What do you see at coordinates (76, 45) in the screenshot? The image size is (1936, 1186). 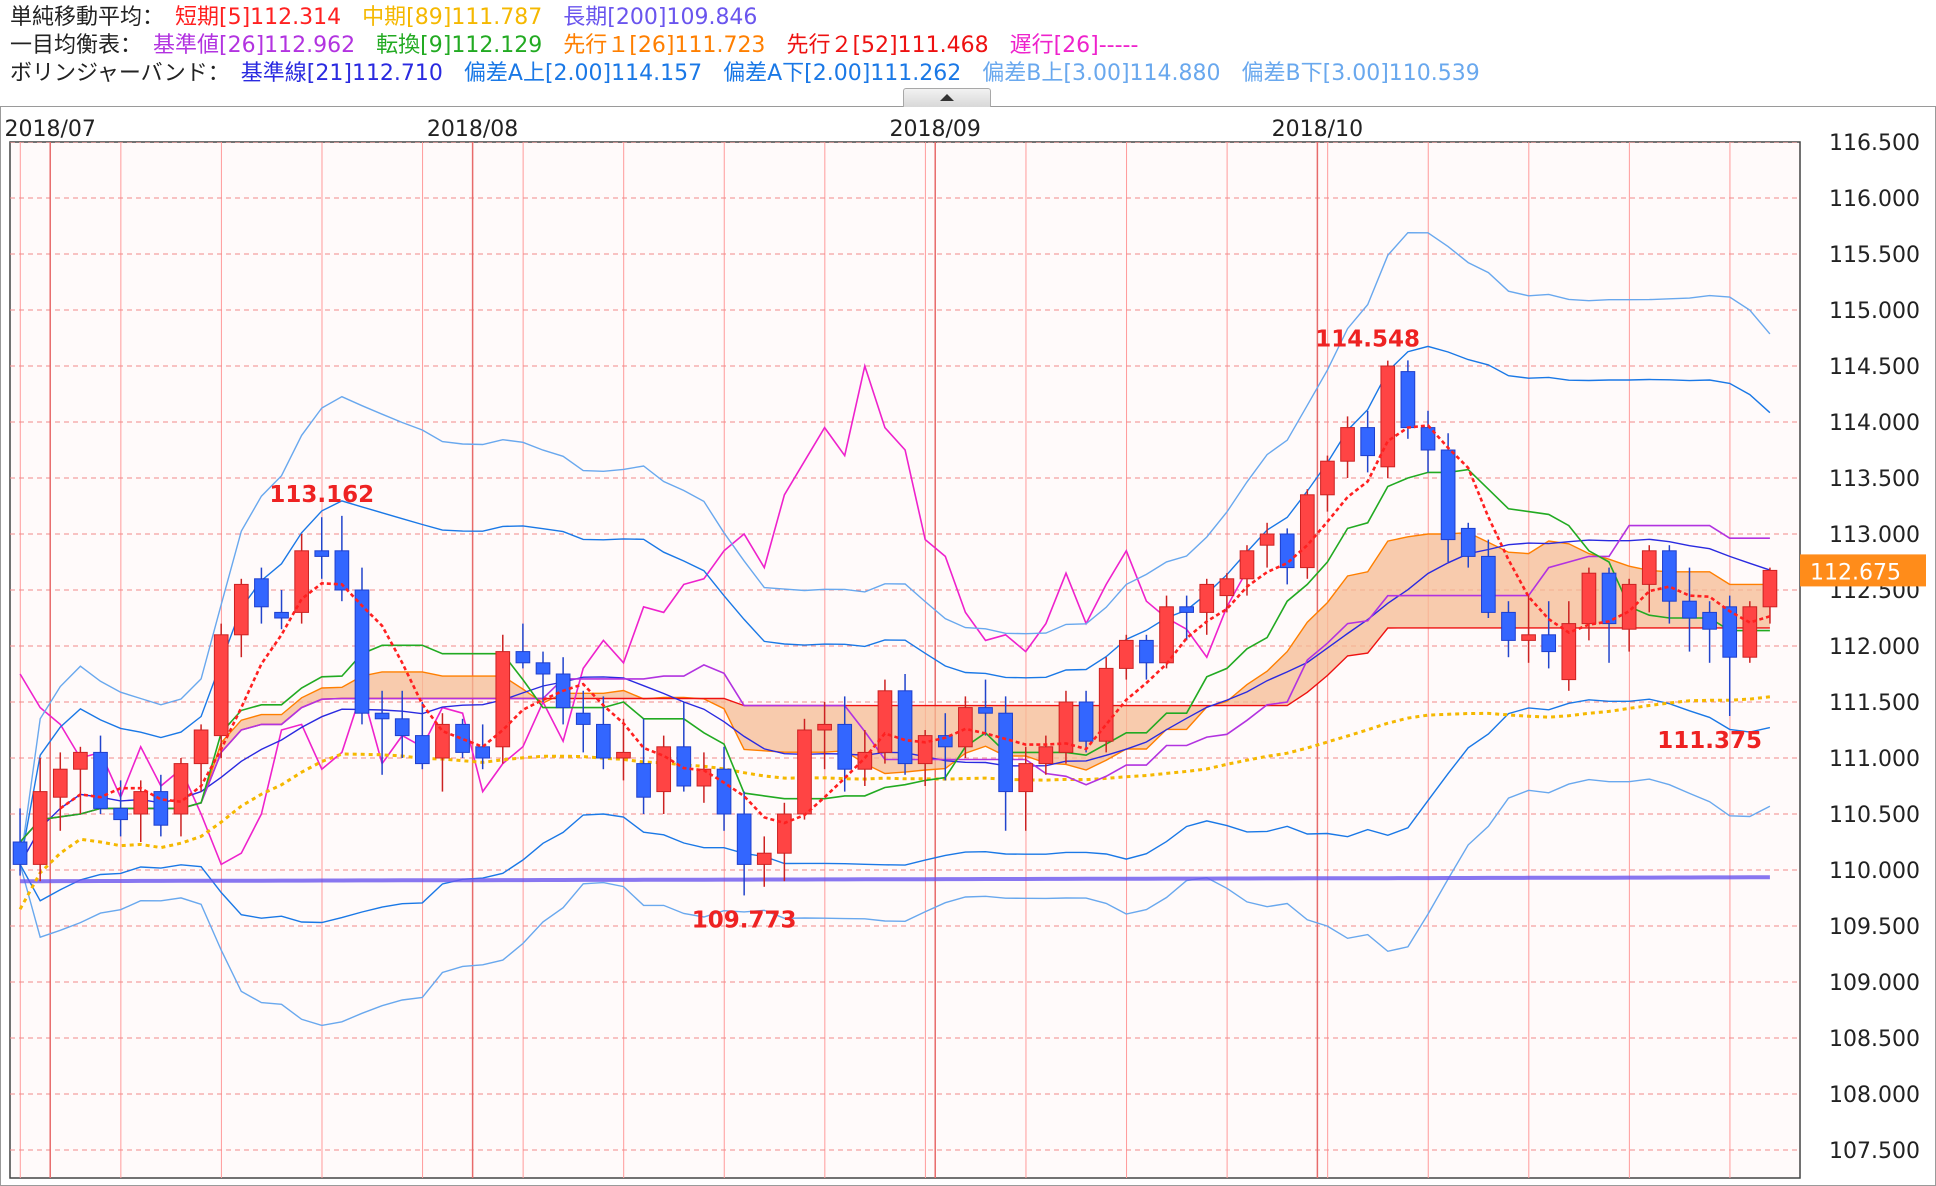 I see `ichimoku-legend-label: 一目均衡表：` at bounding box center [76, 45].